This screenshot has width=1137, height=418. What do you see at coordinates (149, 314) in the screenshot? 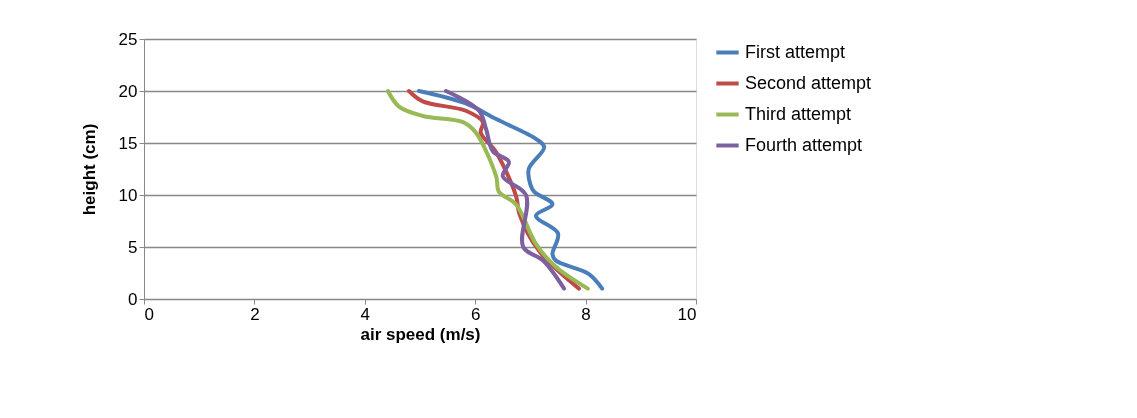
I see `x-tick-label: 0` at bounding box center [149, 314].